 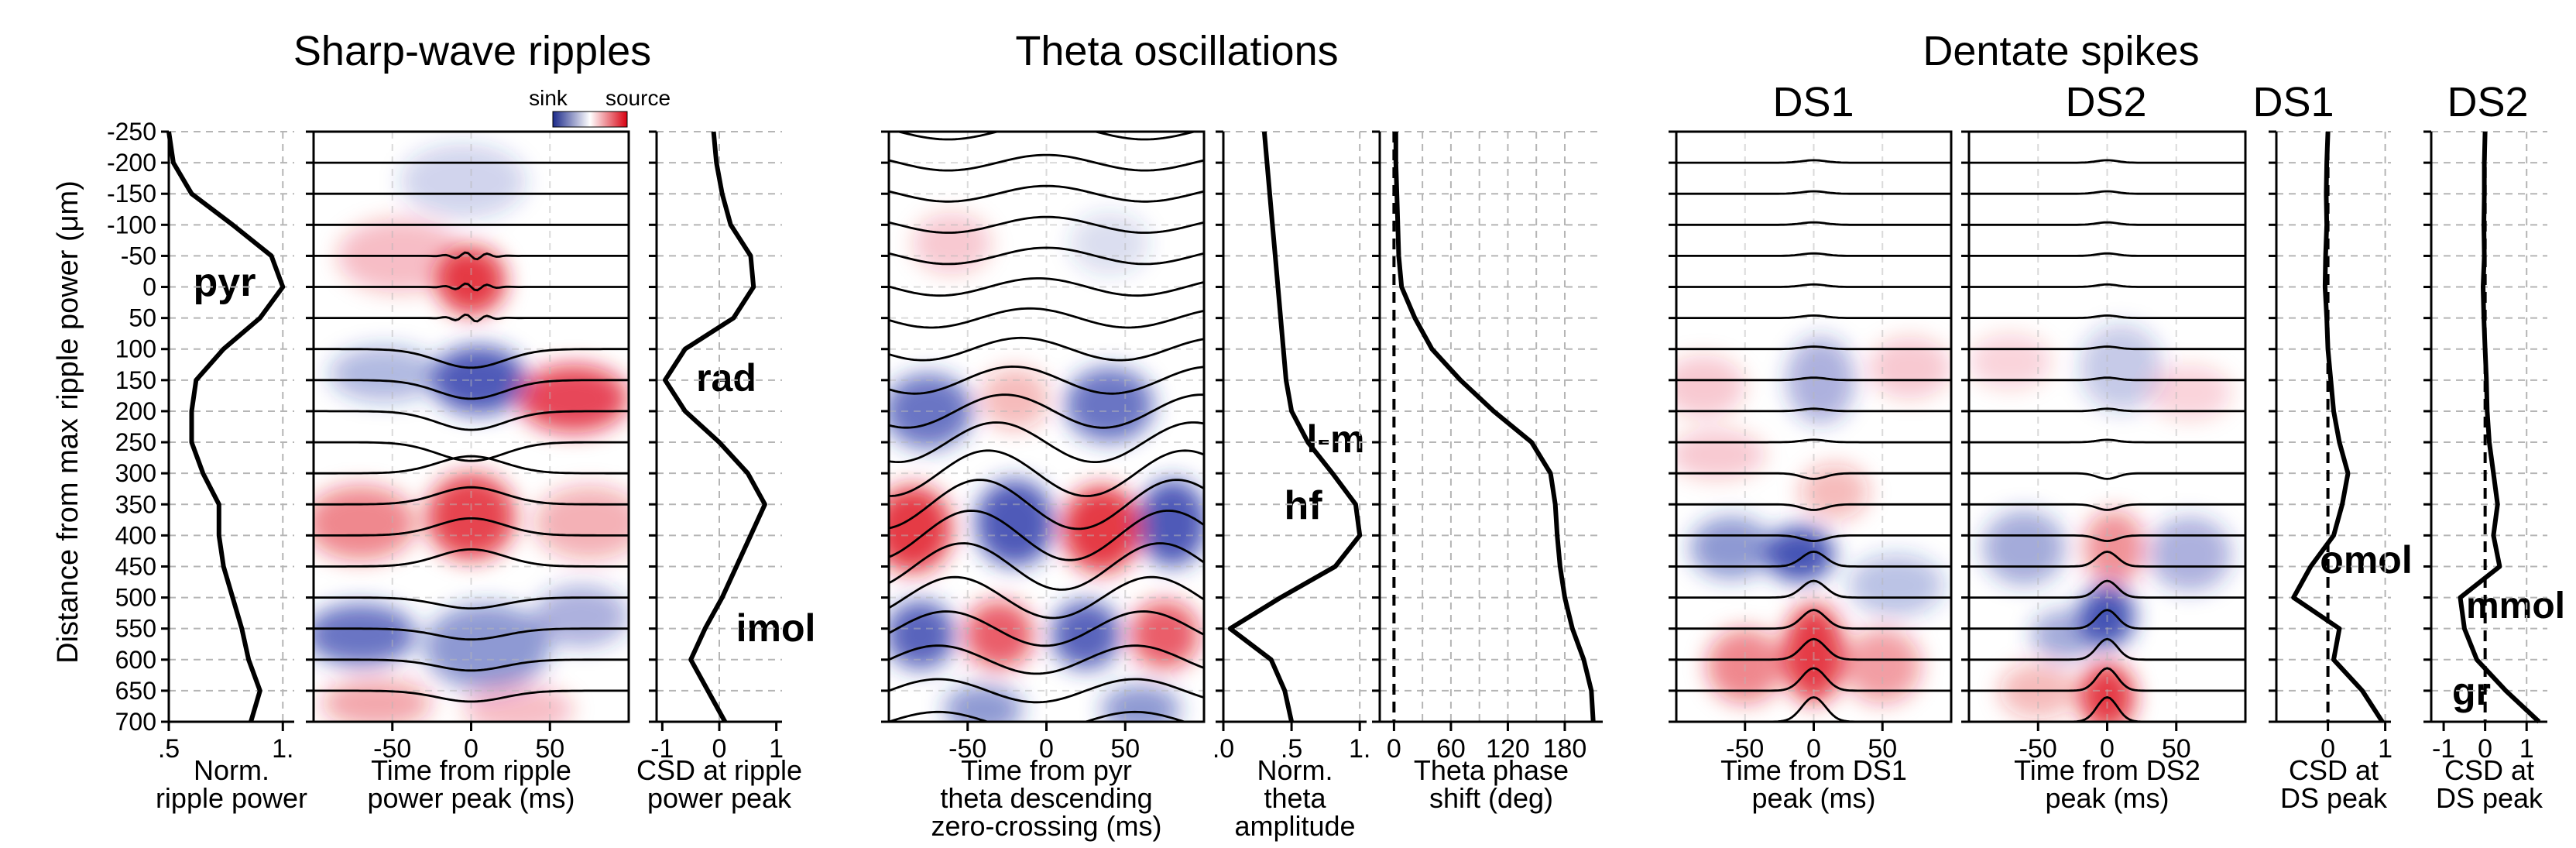 I want to click on y-tick-label: 400, so click(x=135, y=535).